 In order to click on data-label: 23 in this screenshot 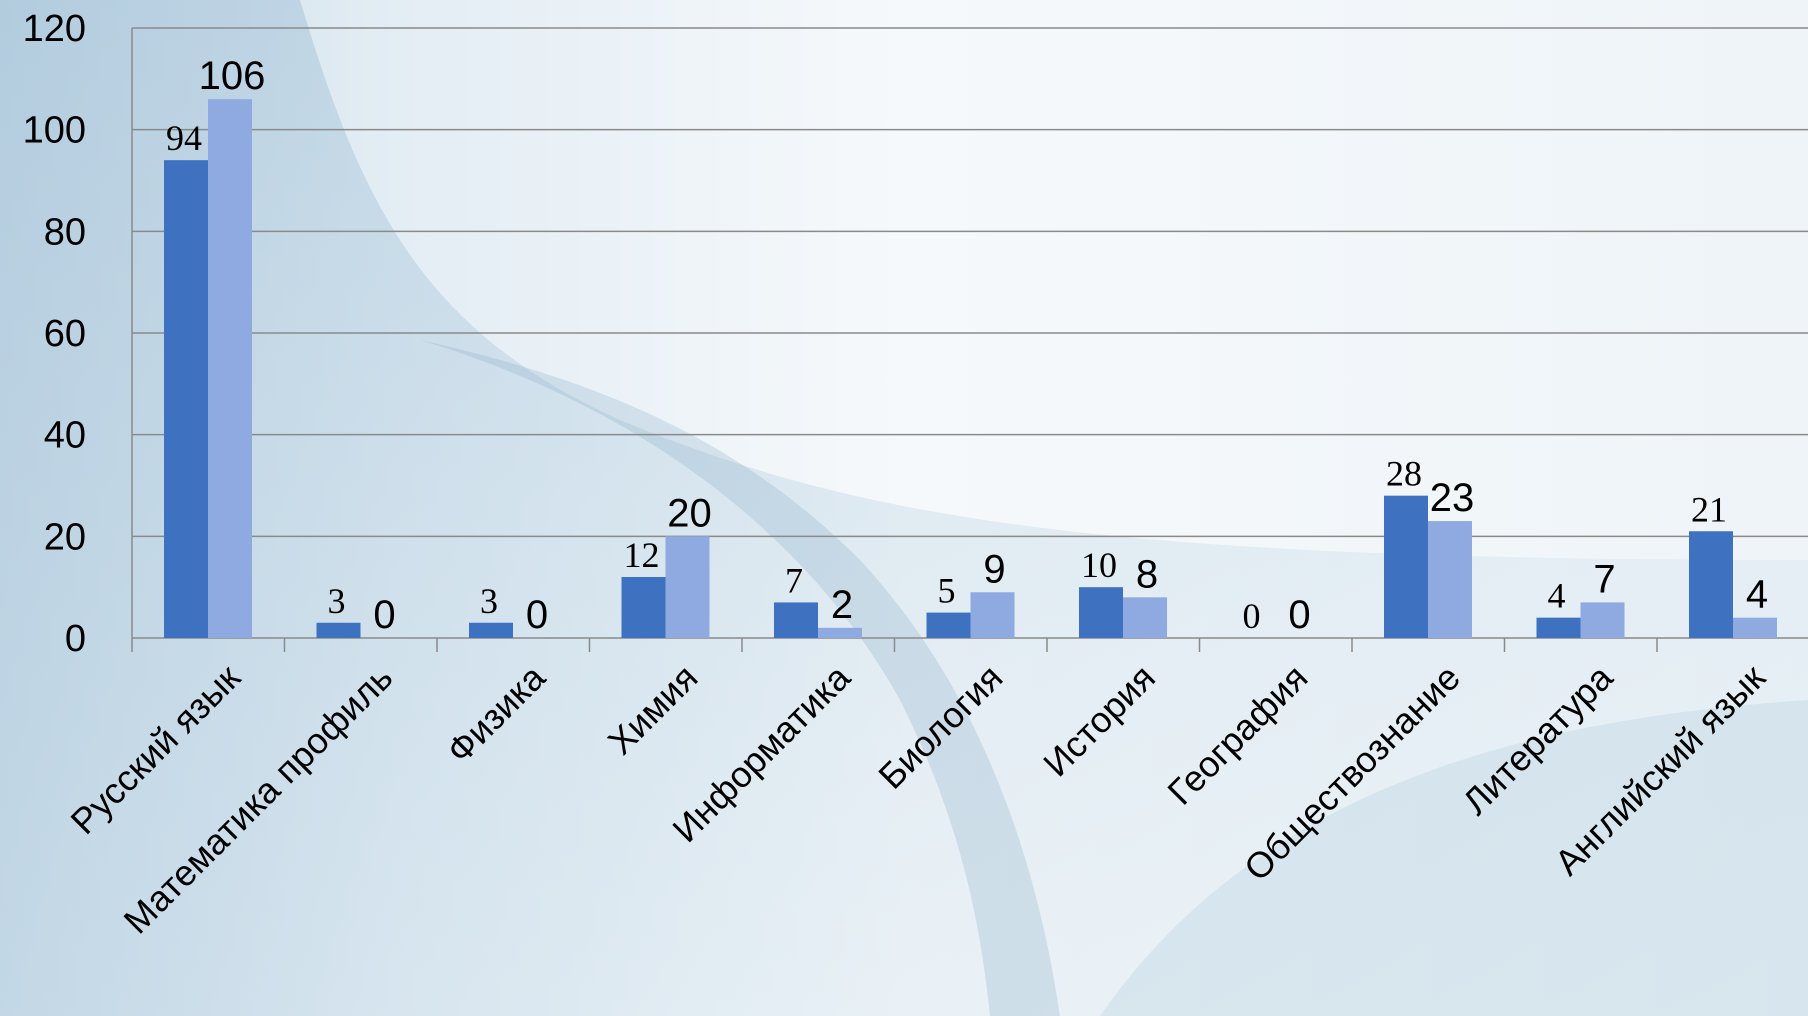, I will do `click(1452, 498)`.